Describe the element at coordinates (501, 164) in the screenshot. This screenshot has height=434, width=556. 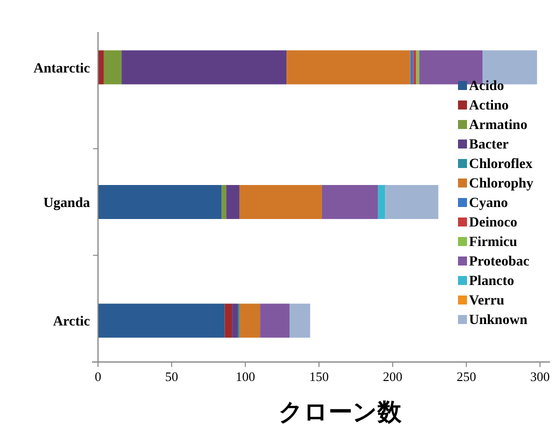
I see `legend-label: Chloroflex` at that location.